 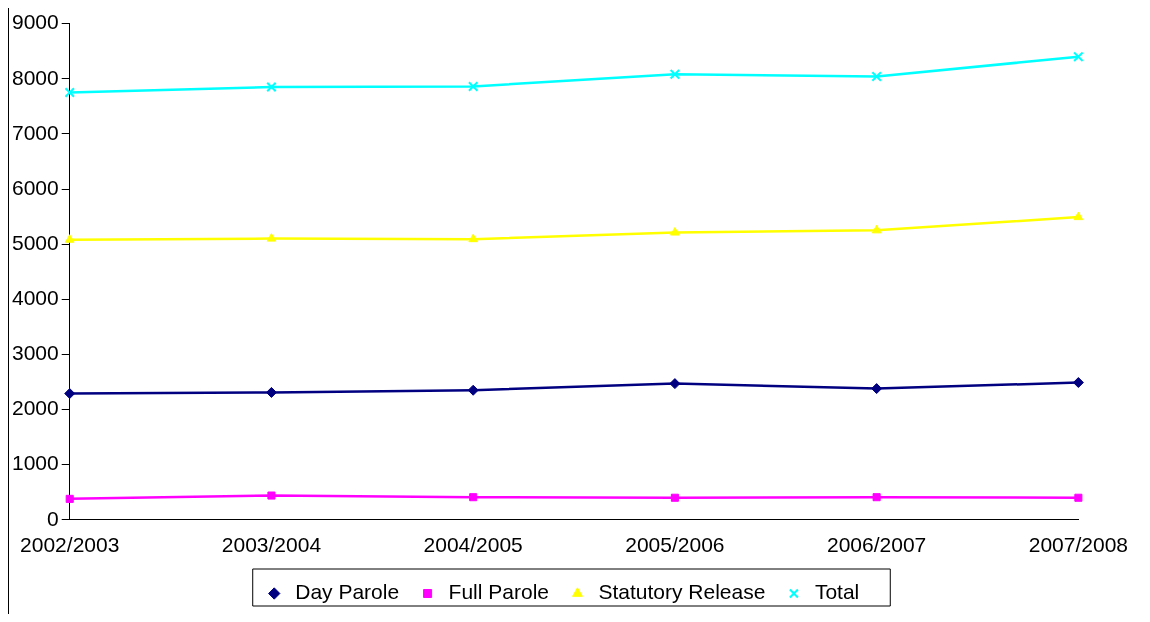 I want to click on y-tick-label: 1000, so click(x=35, y=463).